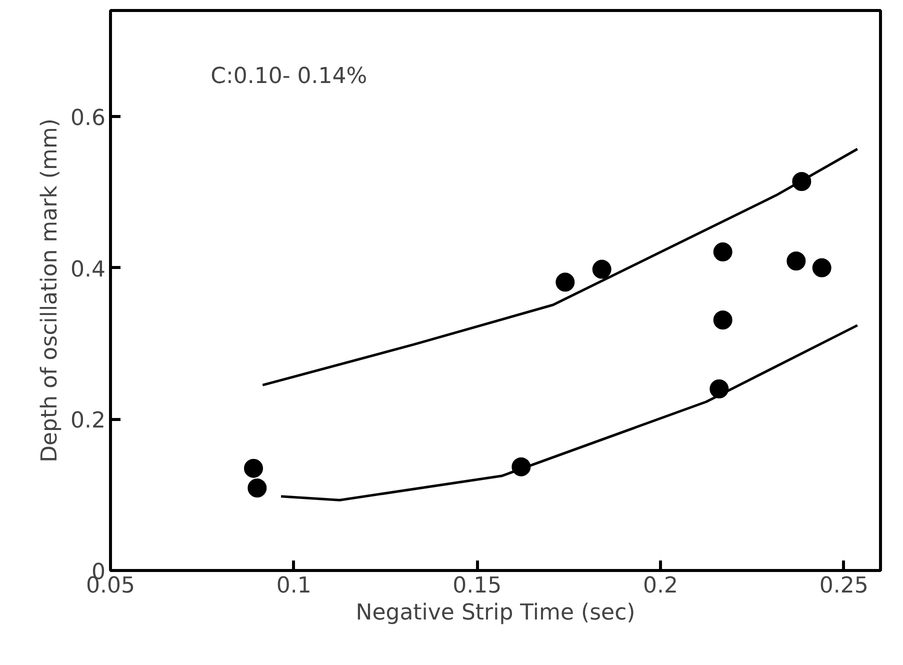 The image size is (903, 665). Describe the element at coordinates (294, 586) in the screenshot. I see `x-tick-label: 0.1` at that location.